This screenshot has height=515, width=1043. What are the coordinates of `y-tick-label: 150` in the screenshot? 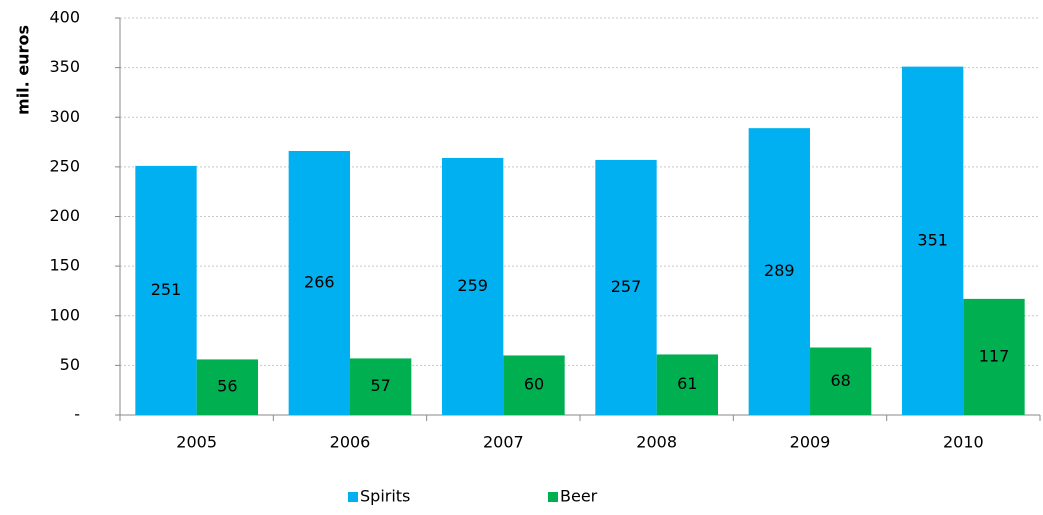 It's located at (64, 265).